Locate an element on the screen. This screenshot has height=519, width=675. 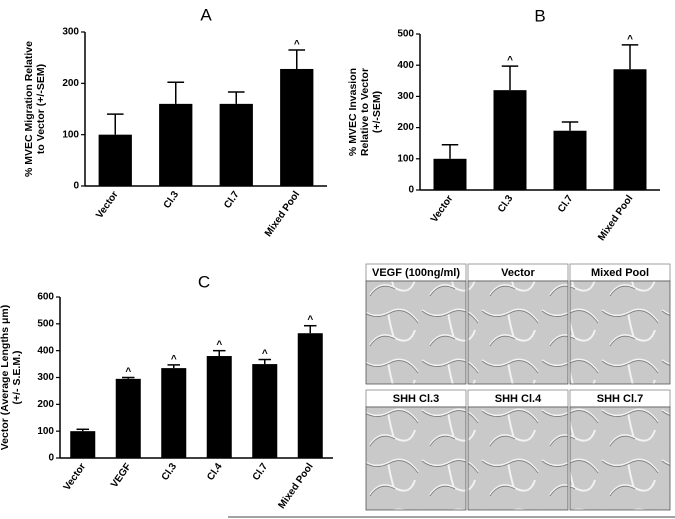
micrograph-label: Vector is located at coordinates (518, 273).